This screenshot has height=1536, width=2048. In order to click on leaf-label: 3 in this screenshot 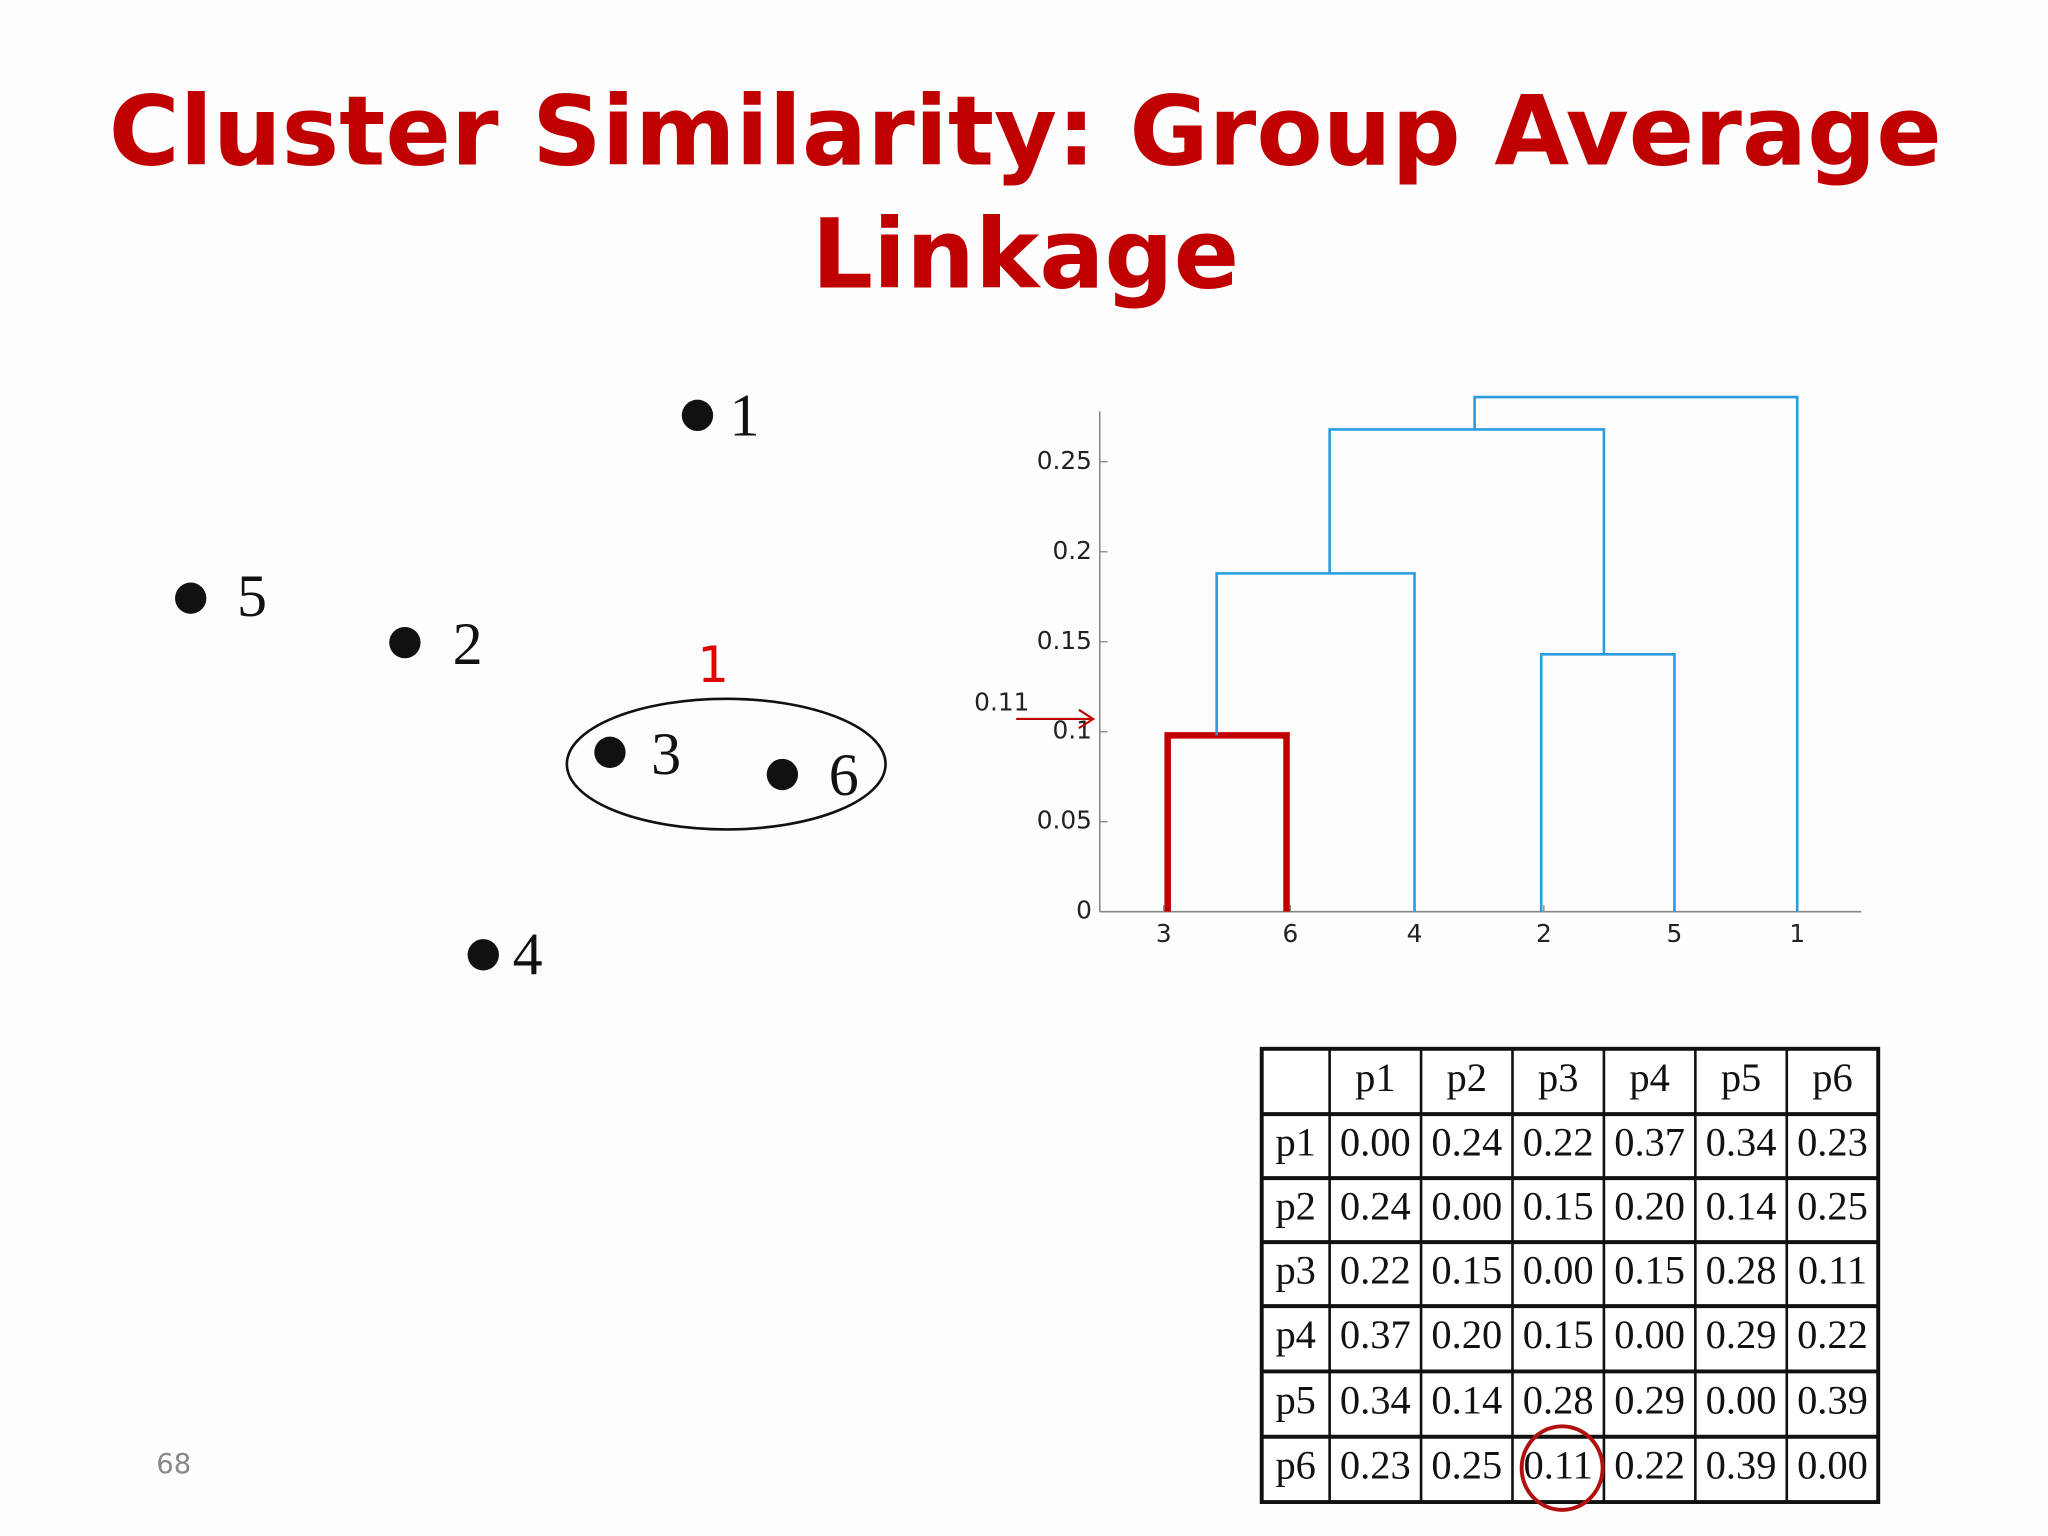, I will do `click(1164, 933)`.